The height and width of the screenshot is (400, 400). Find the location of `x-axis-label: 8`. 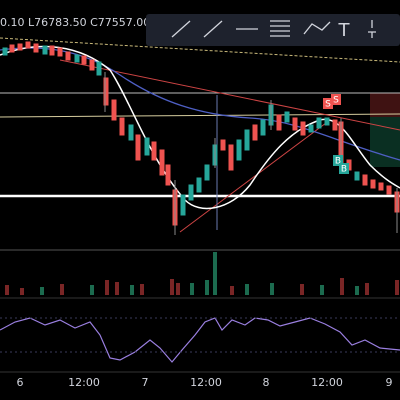

x-axis-label: 8 is located at coordinates (266, 382).